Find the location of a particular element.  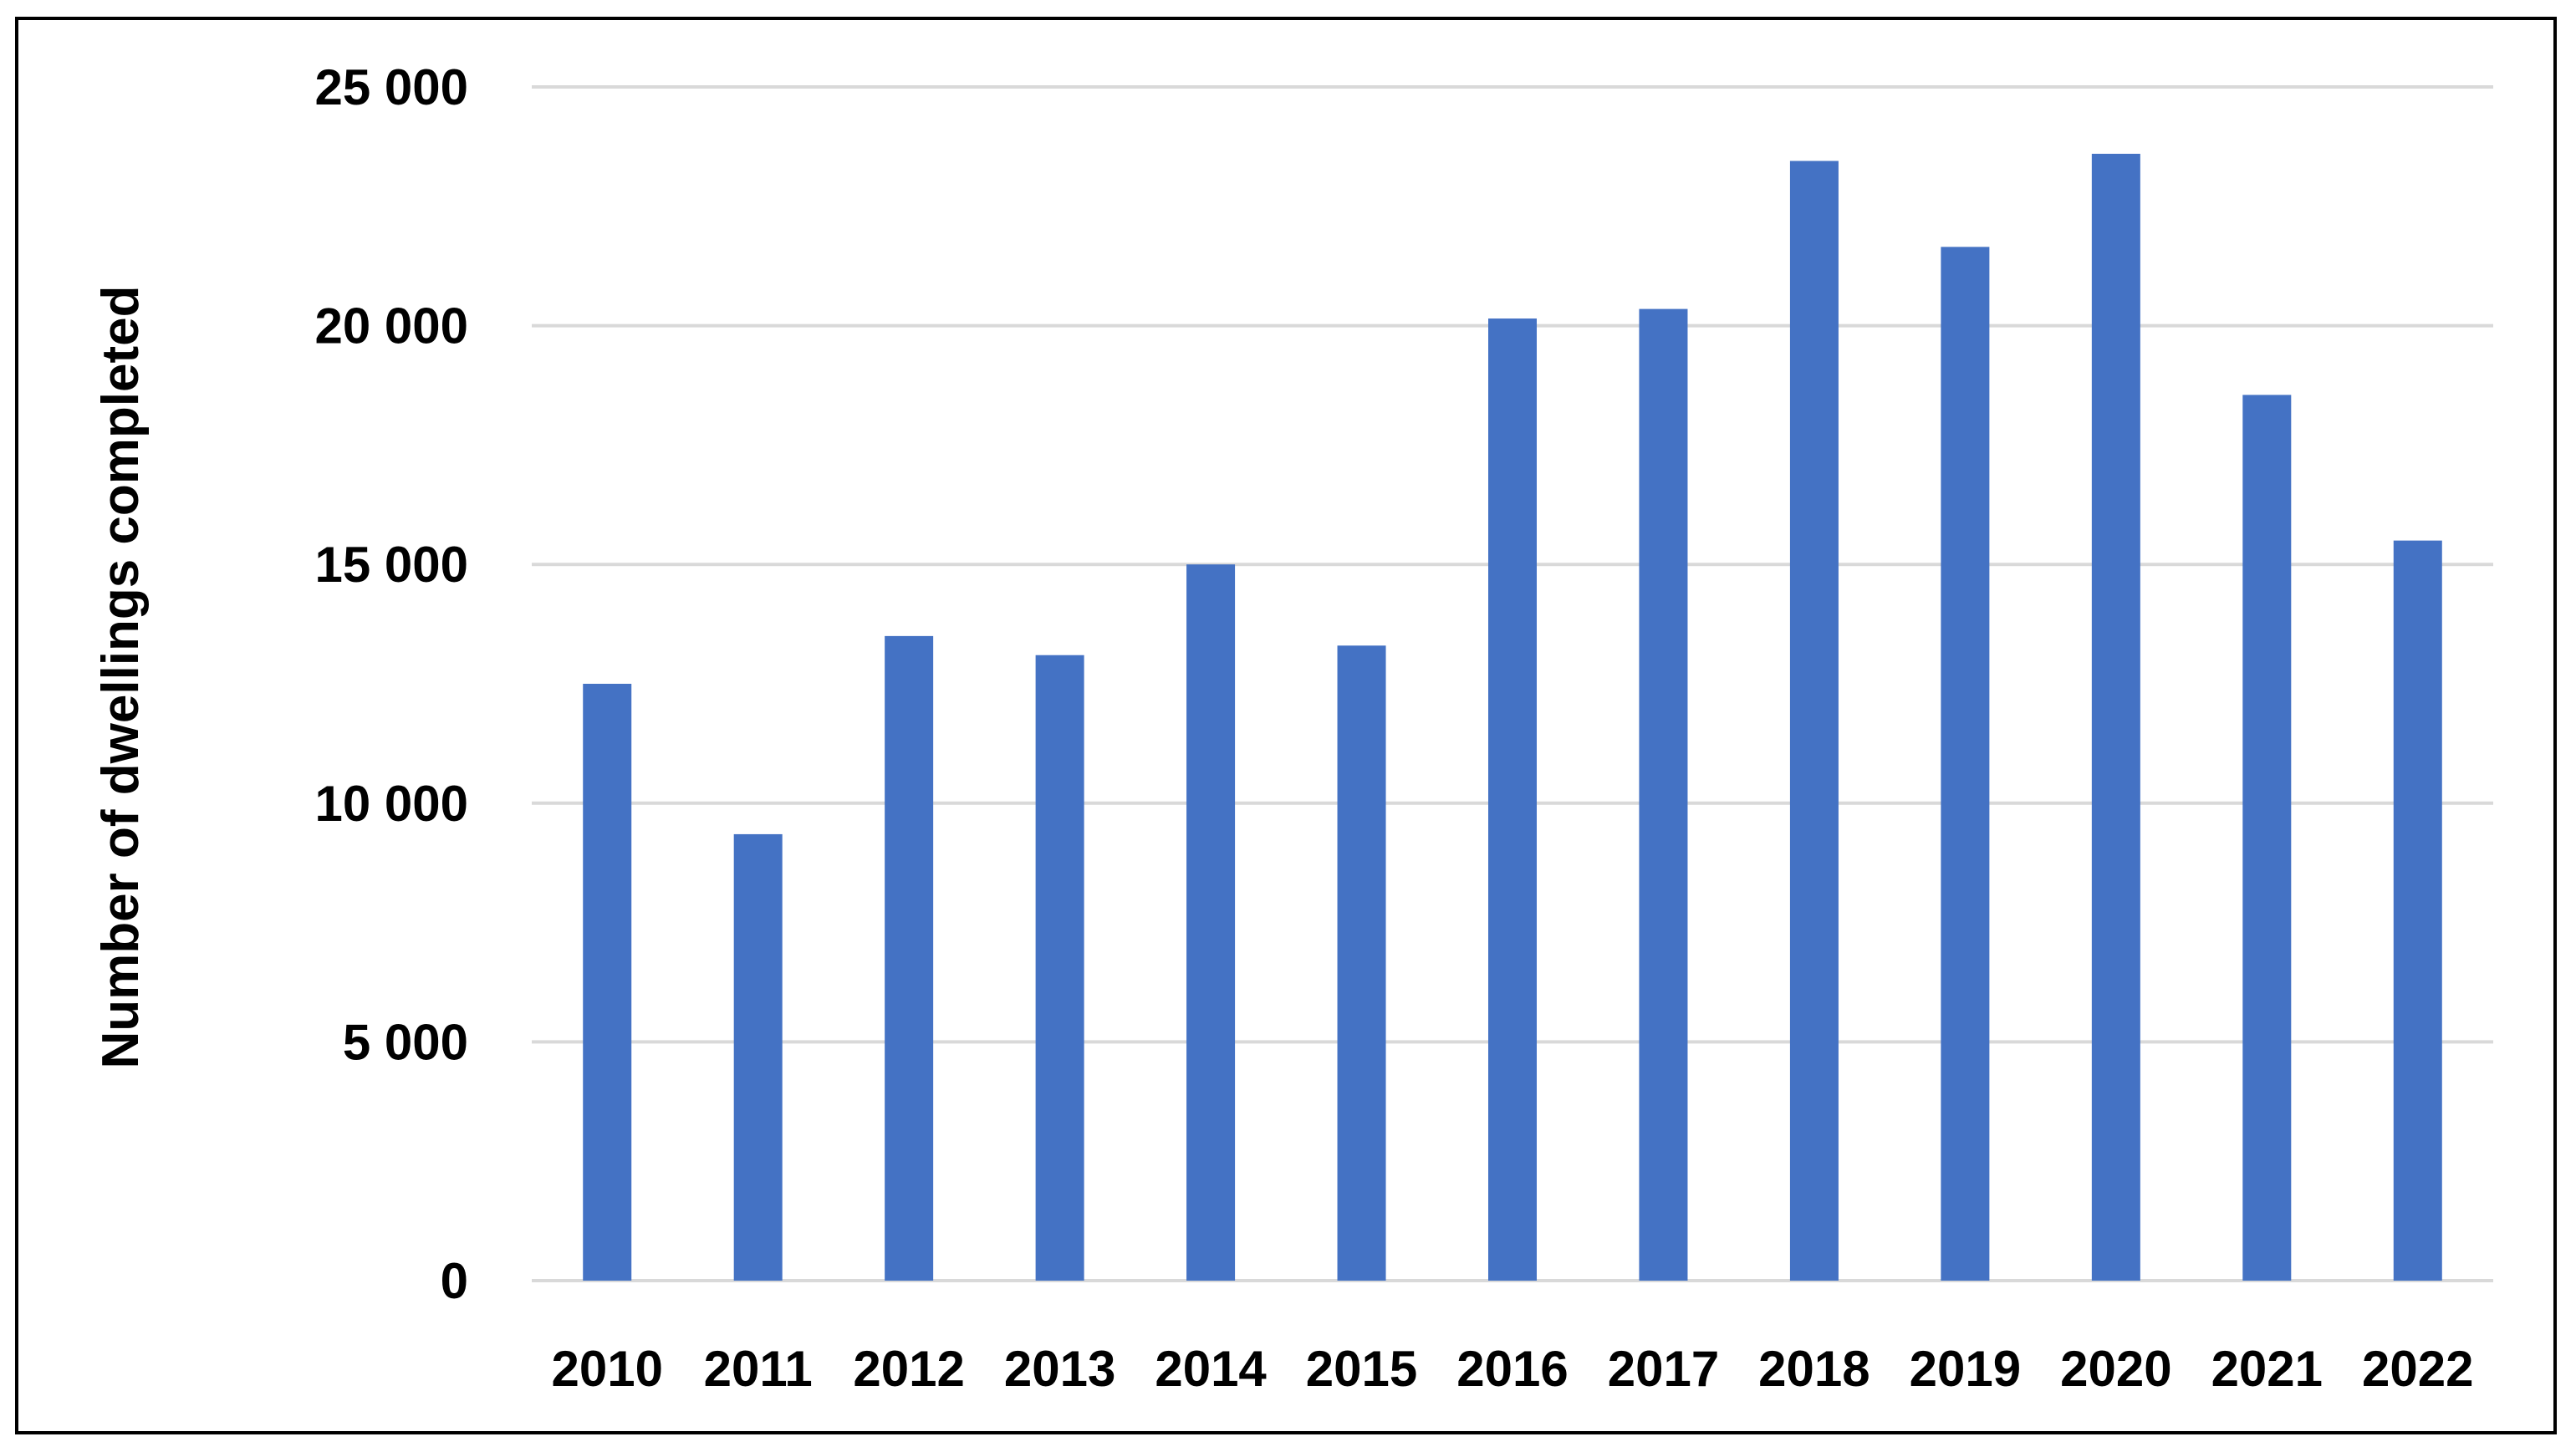

bar-2011 is located at coordinates (758, 1057).